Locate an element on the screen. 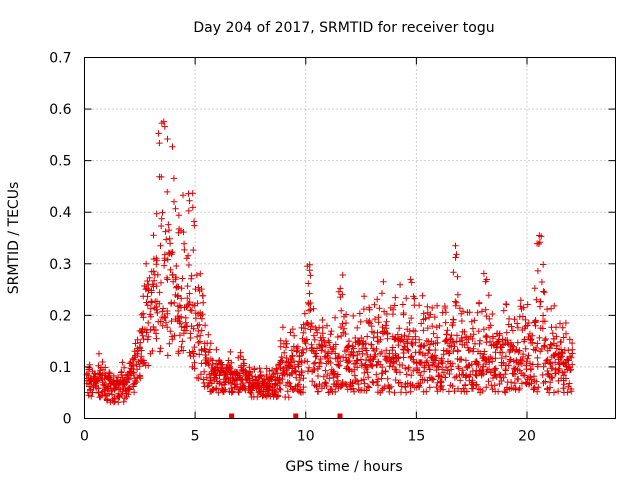 The width and height of the screenshot is (640, 480). x-axis-label: GPS time / hours is located at coordinates (343, 467).